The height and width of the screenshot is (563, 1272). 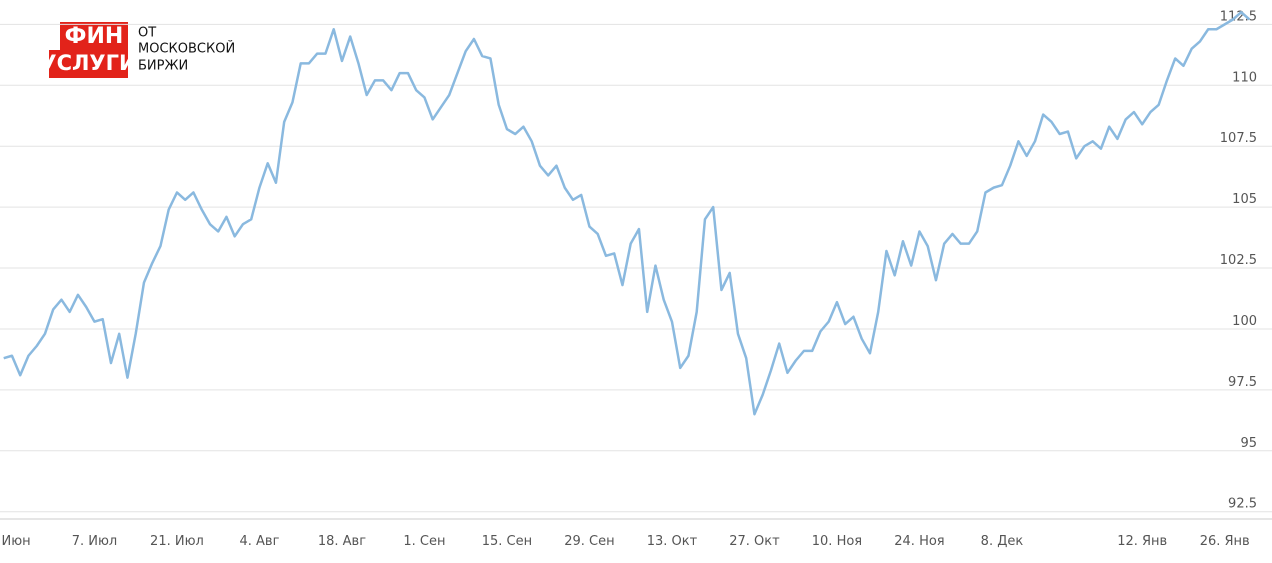 I want to click on x-tick-label: . Июн, so click(x=15, y=541).